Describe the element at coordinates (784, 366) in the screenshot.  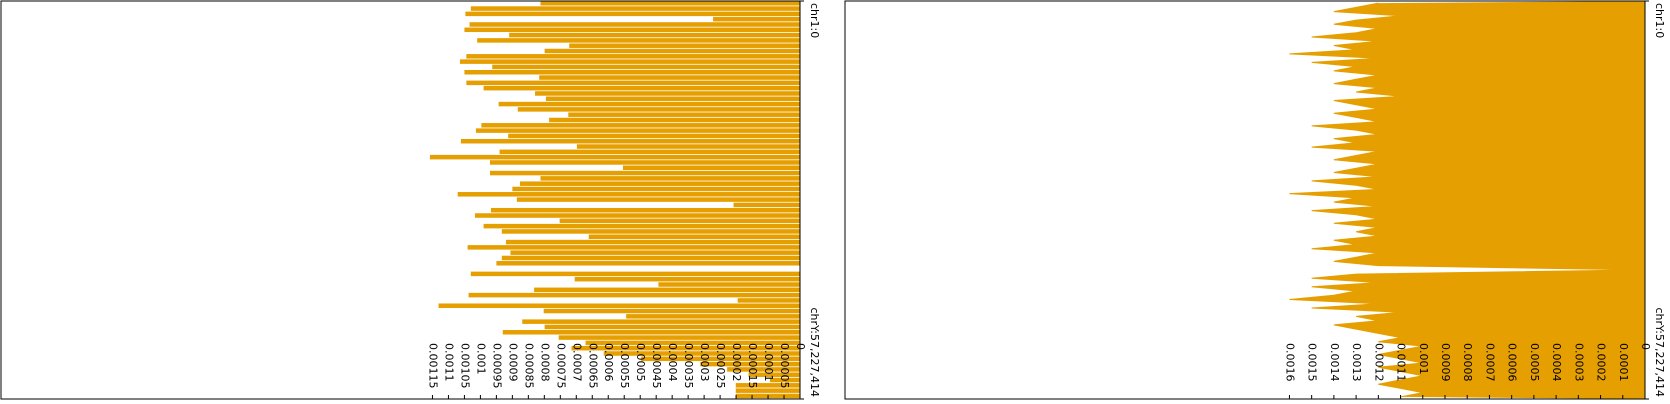
I see `x-tick-label: 0.00005` at that location.